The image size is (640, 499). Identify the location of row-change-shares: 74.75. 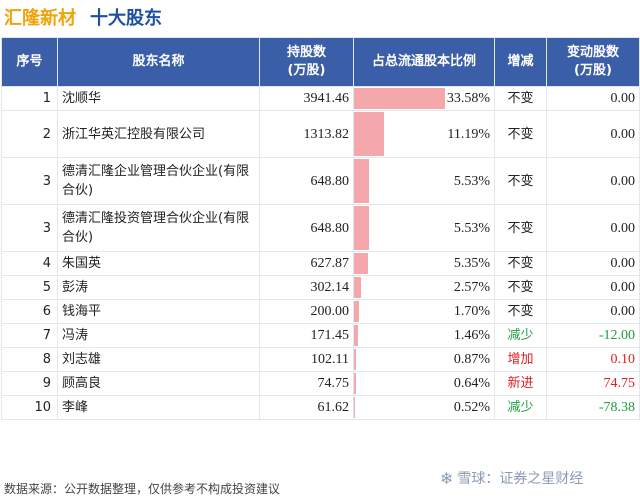
(593, 383).